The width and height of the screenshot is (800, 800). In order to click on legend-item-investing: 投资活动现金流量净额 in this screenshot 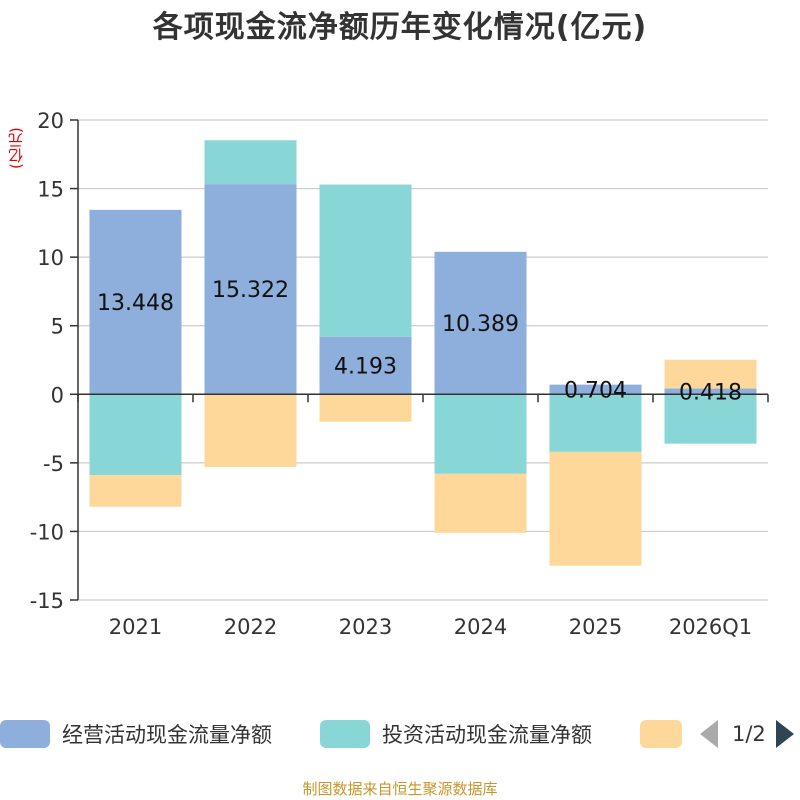, I will do `click(456, 734)`.